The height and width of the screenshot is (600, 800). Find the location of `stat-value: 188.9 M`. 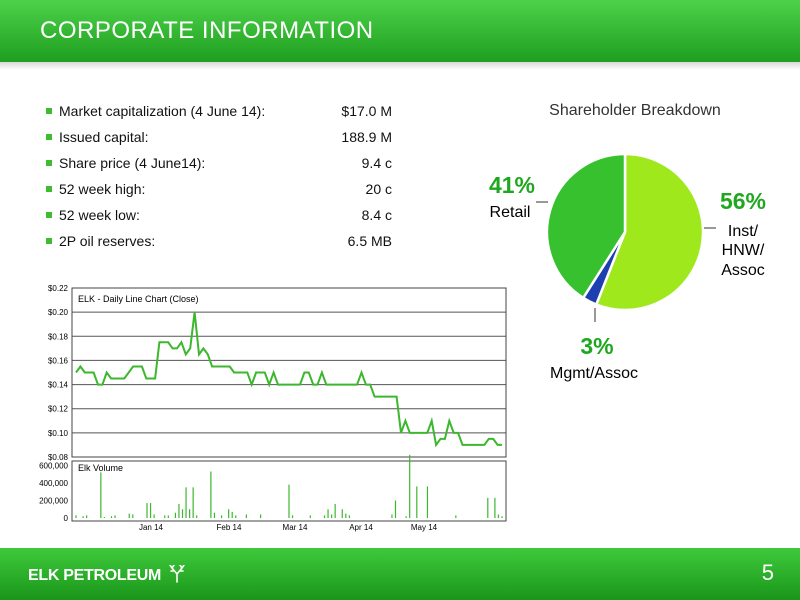

stat-value: 188.9 M is located at coordinates (366, 137).